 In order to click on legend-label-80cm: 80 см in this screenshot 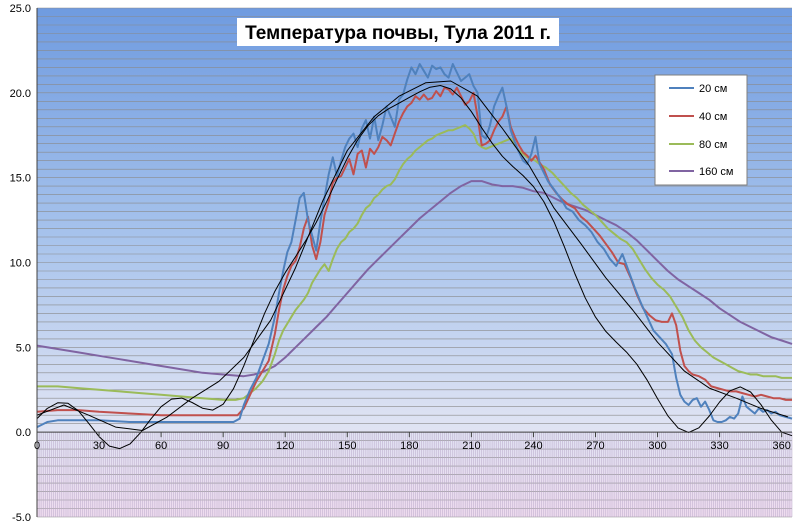, I will do `click(713, 145)`.